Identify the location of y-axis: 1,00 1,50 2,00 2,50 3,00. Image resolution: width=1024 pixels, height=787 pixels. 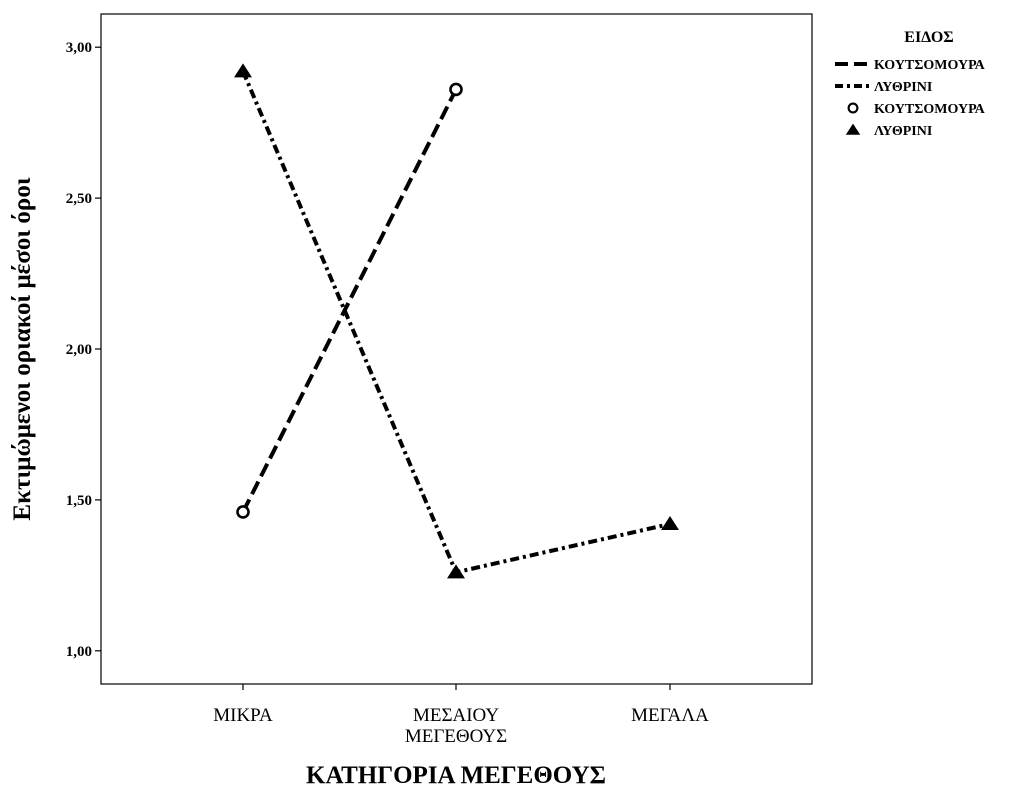
(83, 350).